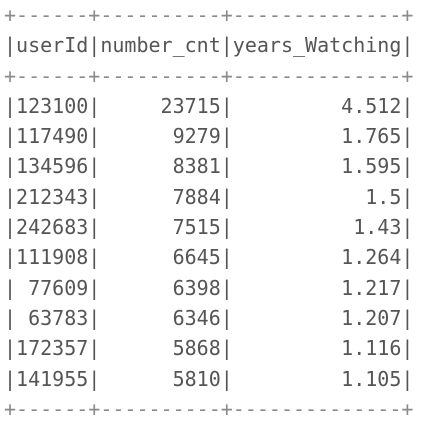 The image size is (447, 433). I want to click on table-row: |141955| 5810| 1.105|, so click(209, 378).